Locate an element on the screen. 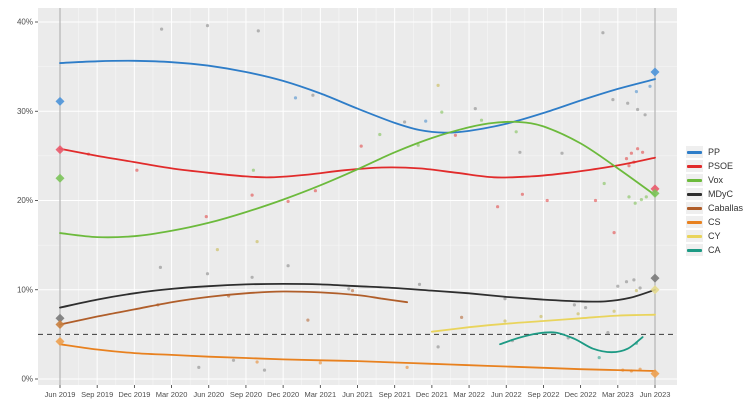 This screenshot has width=750, height=417. legend-key-vox is located at coordinates (694, 180).